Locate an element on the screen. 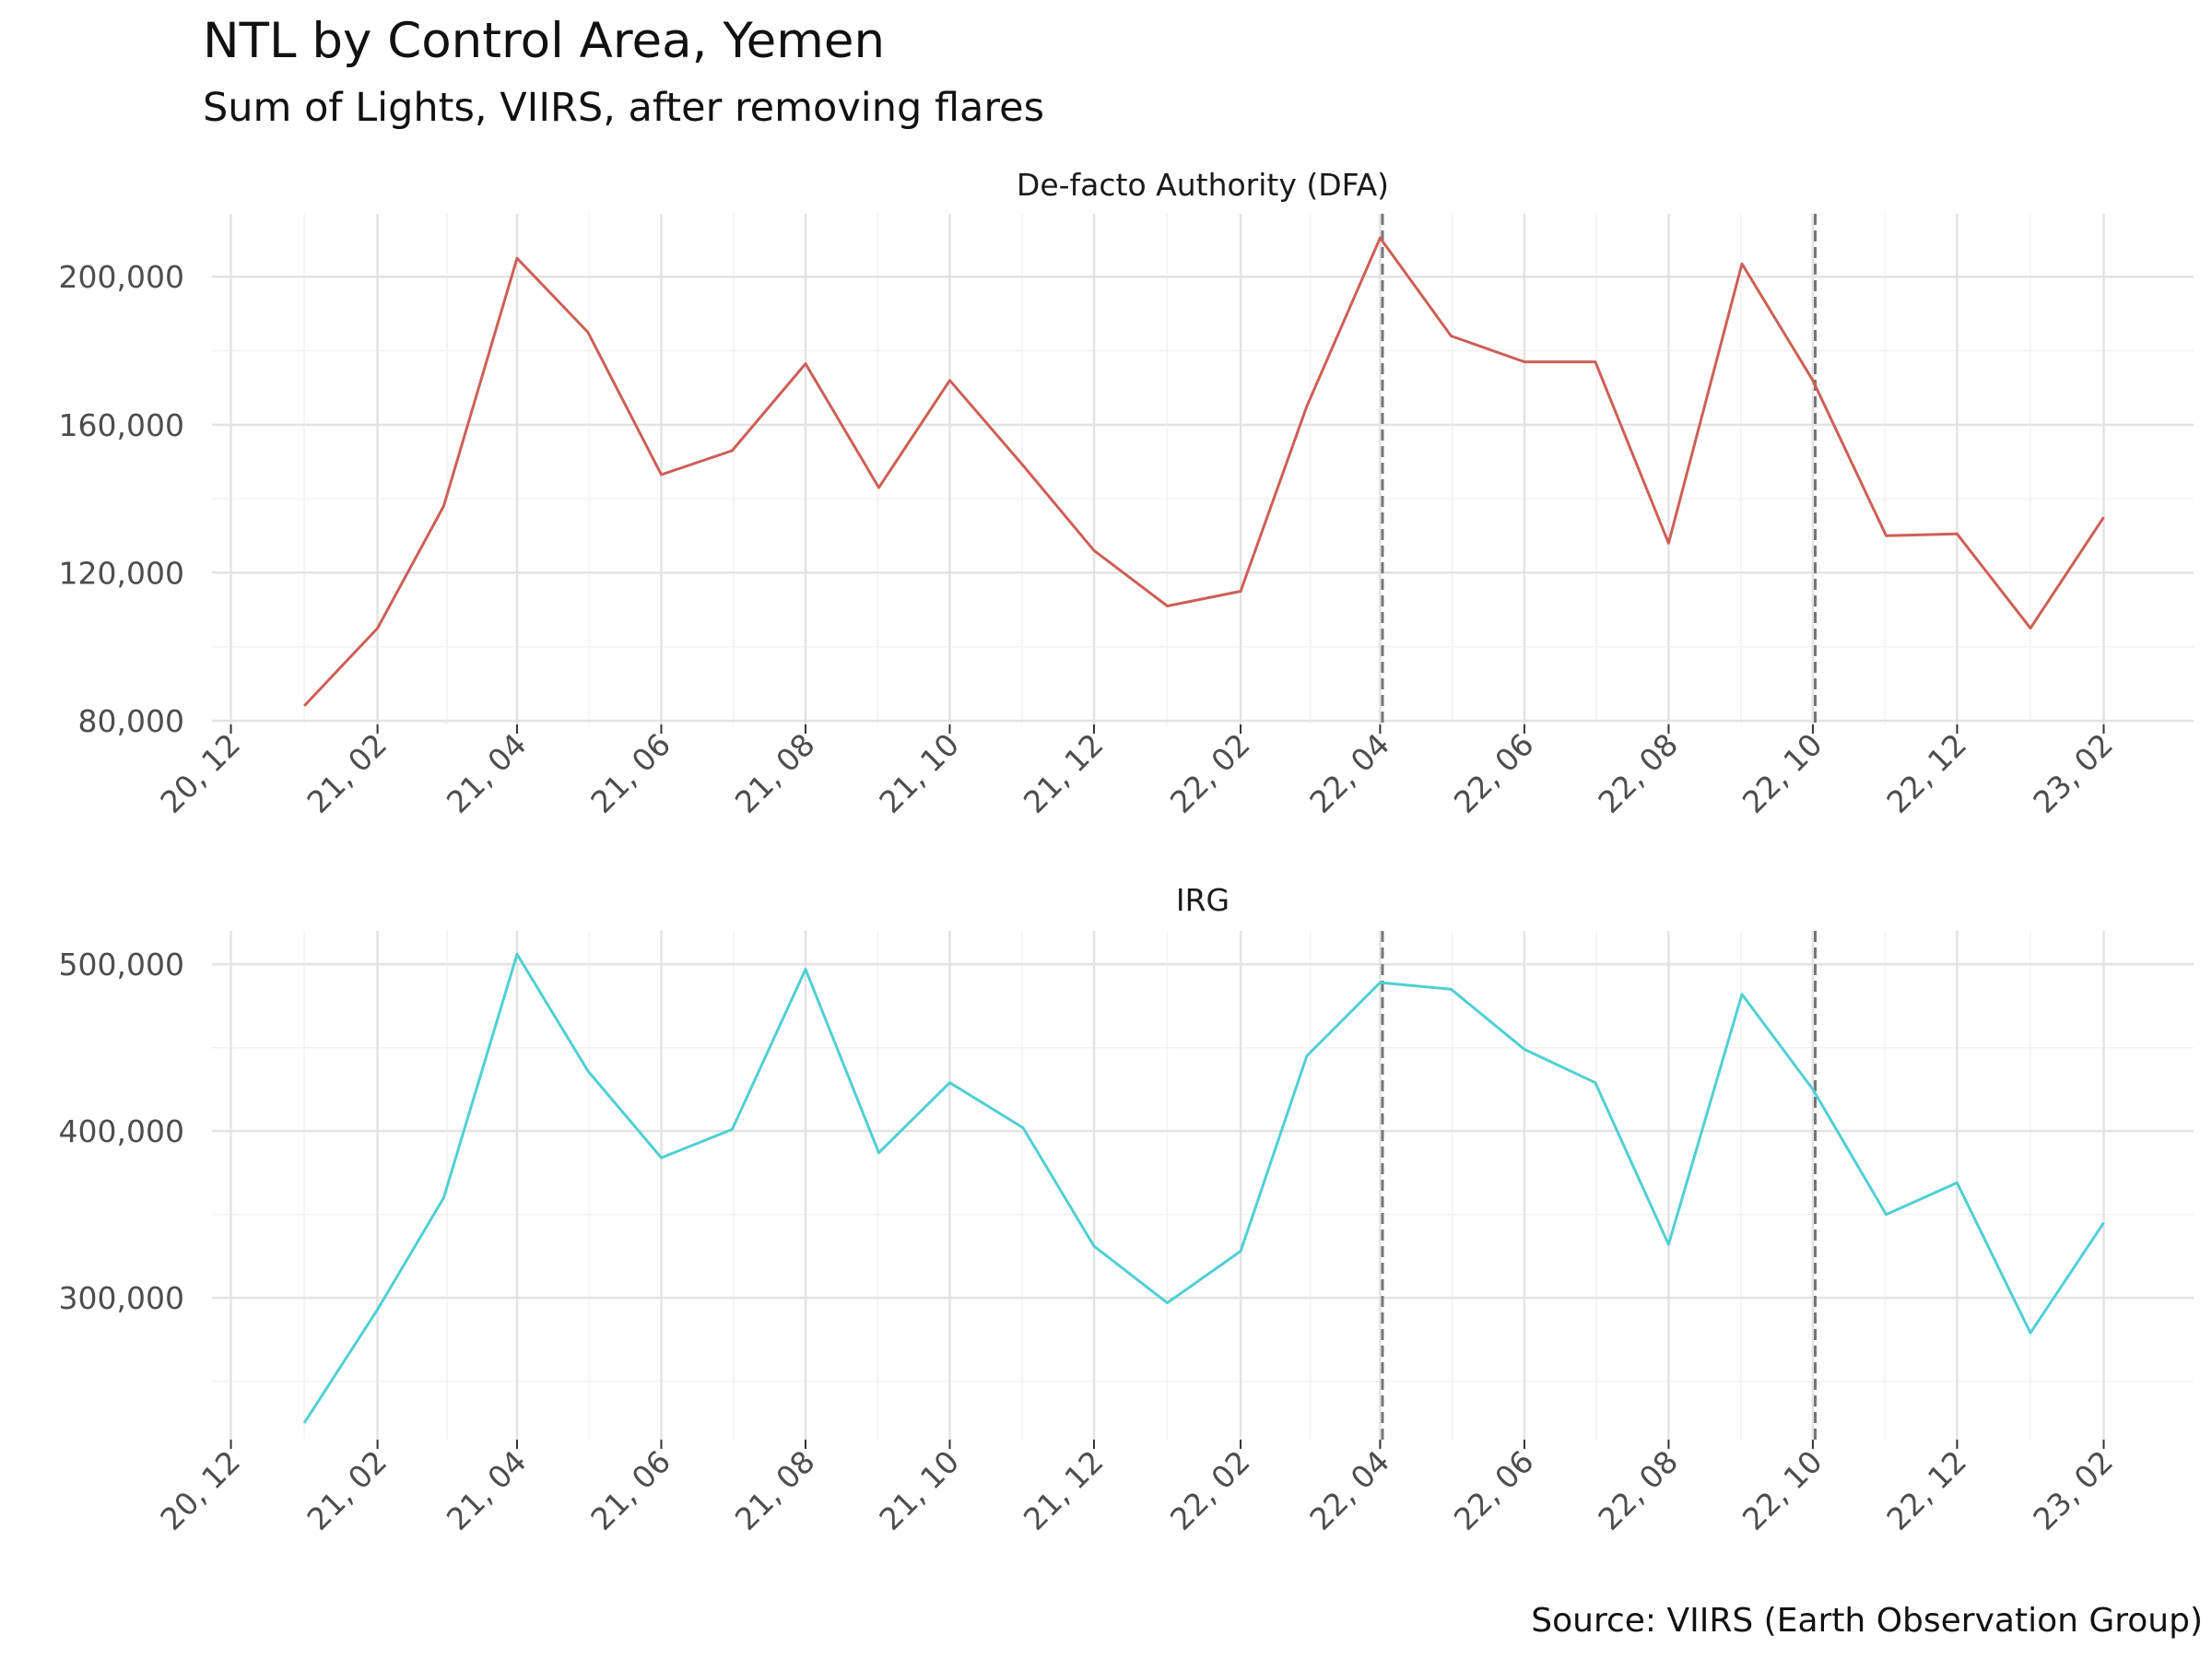 This screenshot has width=2212, height=1659. y-tick-label: 200,000 is located at coordinates (121, 277).